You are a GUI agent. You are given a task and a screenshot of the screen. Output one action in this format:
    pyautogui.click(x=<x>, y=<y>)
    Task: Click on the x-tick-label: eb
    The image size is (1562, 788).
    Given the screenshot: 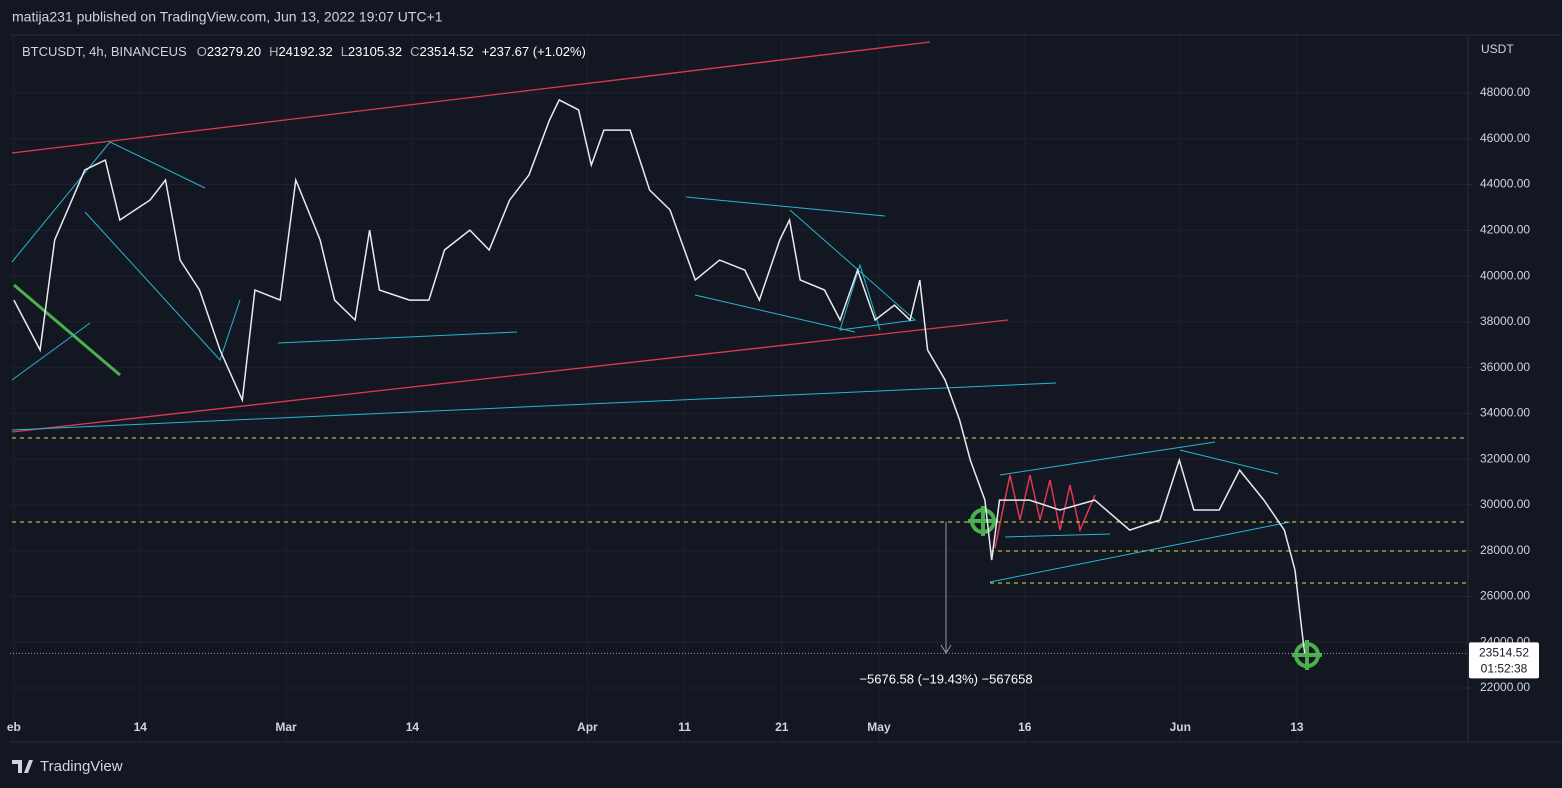 What is the action you would take?
    pyautogui.click(x=14, y=727)
    